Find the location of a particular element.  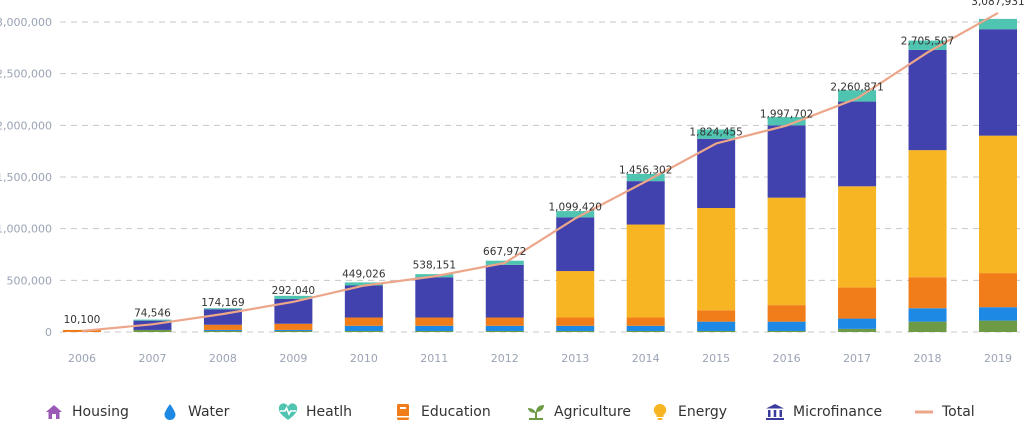

legend-item-agriculture: Agriculture is located at coordinates (578, 412).